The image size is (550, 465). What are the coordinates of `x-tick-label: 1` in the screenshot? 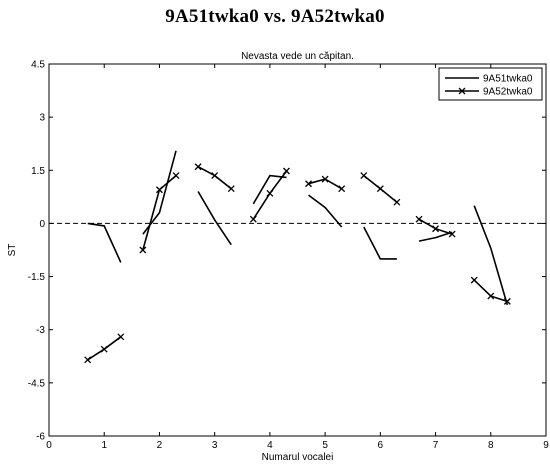 It's located at (104, 445).